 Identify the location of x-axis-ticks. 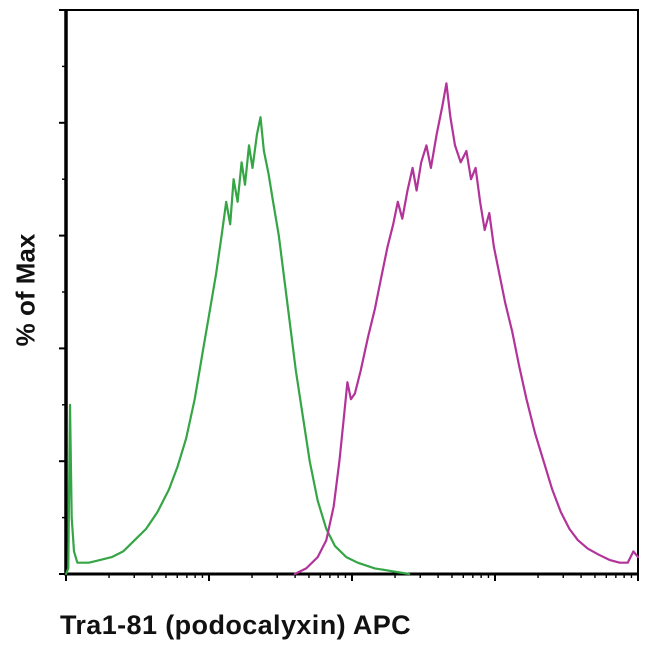
(352, 577).